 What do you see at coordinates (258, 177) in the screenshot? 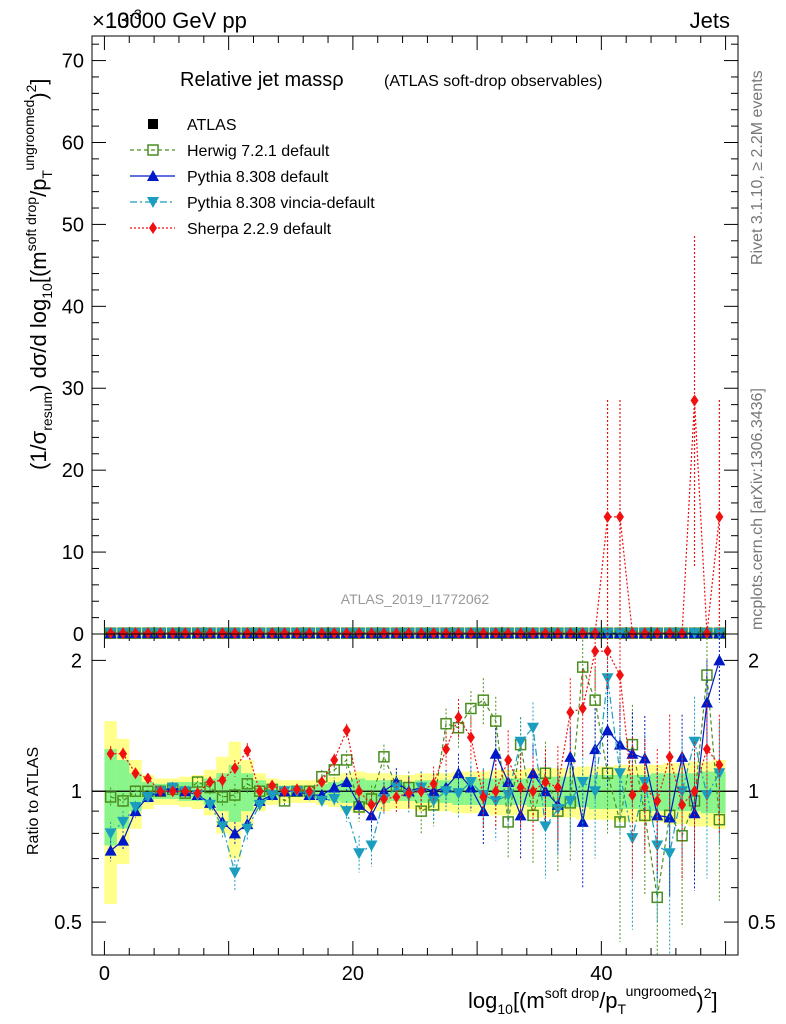
I see `legend-entry: Pythia 8.308 default` at bounding box center [258, 177].